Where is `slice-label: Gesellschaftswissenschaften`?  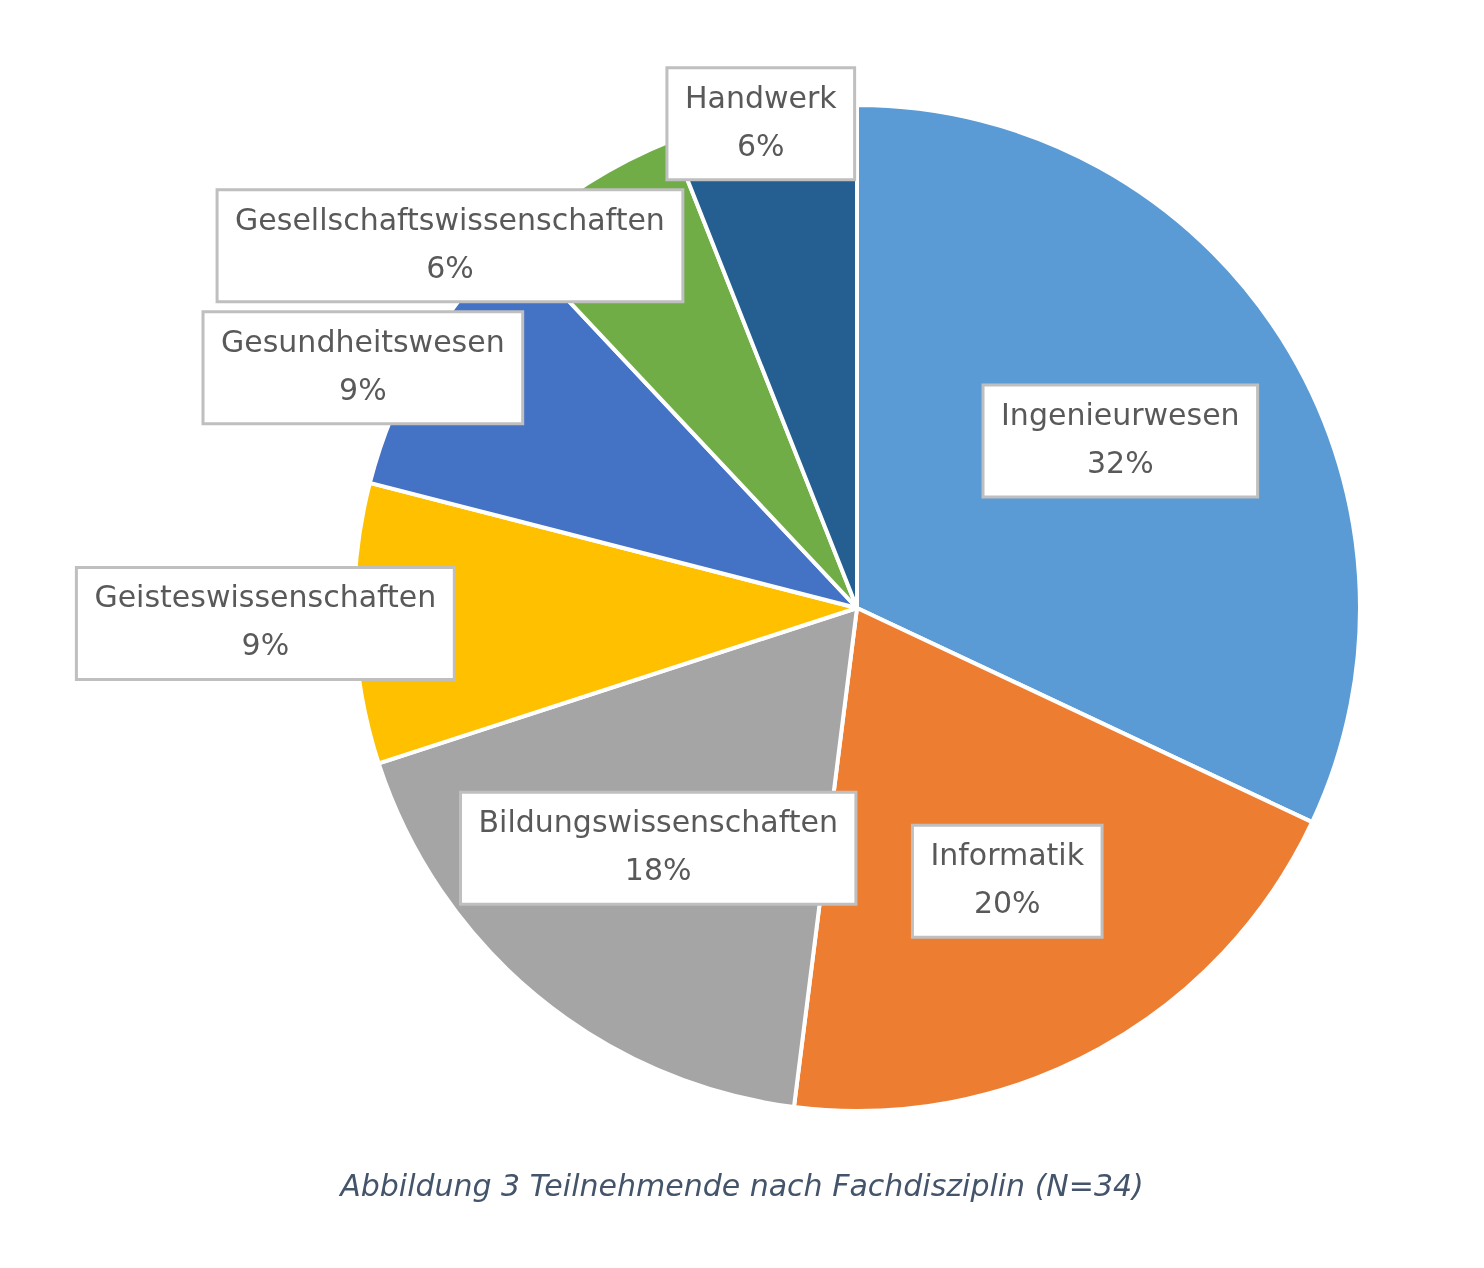
slice-label: Gesellschaftswissenschaften is located at coordinates (450, 219).